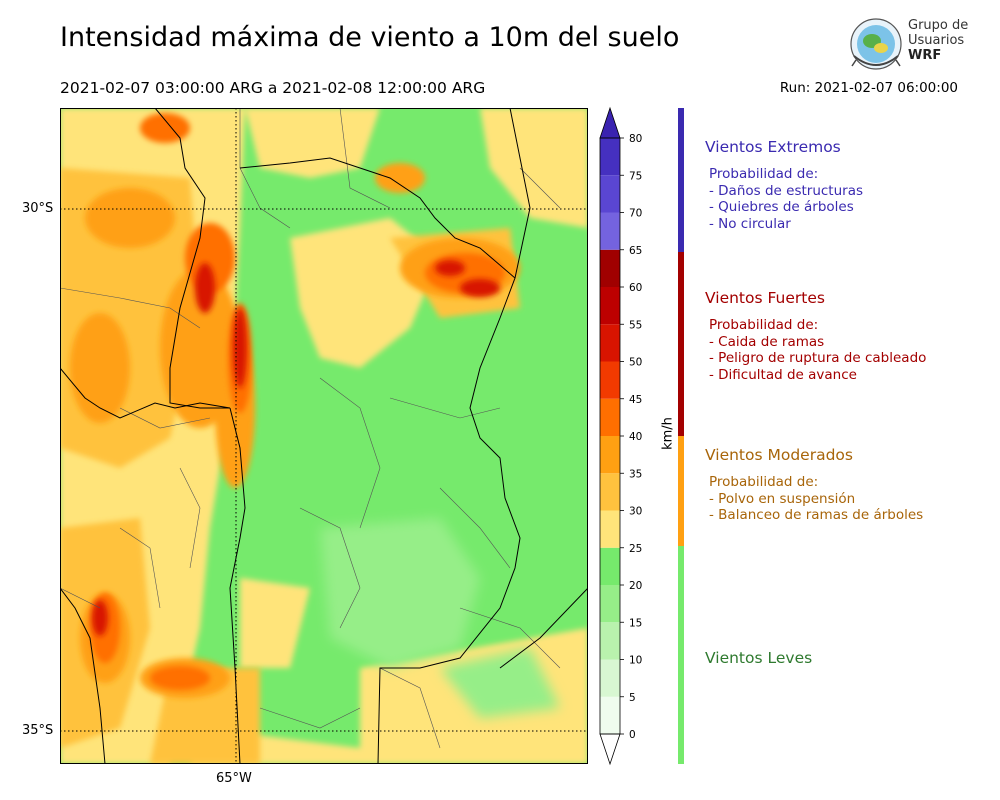 The height and width of the screenshot is (800, 1000). Describe the element at coordinates (635, 549) in the screenshot. I see `colorbar-tick-label: 25` at that location.